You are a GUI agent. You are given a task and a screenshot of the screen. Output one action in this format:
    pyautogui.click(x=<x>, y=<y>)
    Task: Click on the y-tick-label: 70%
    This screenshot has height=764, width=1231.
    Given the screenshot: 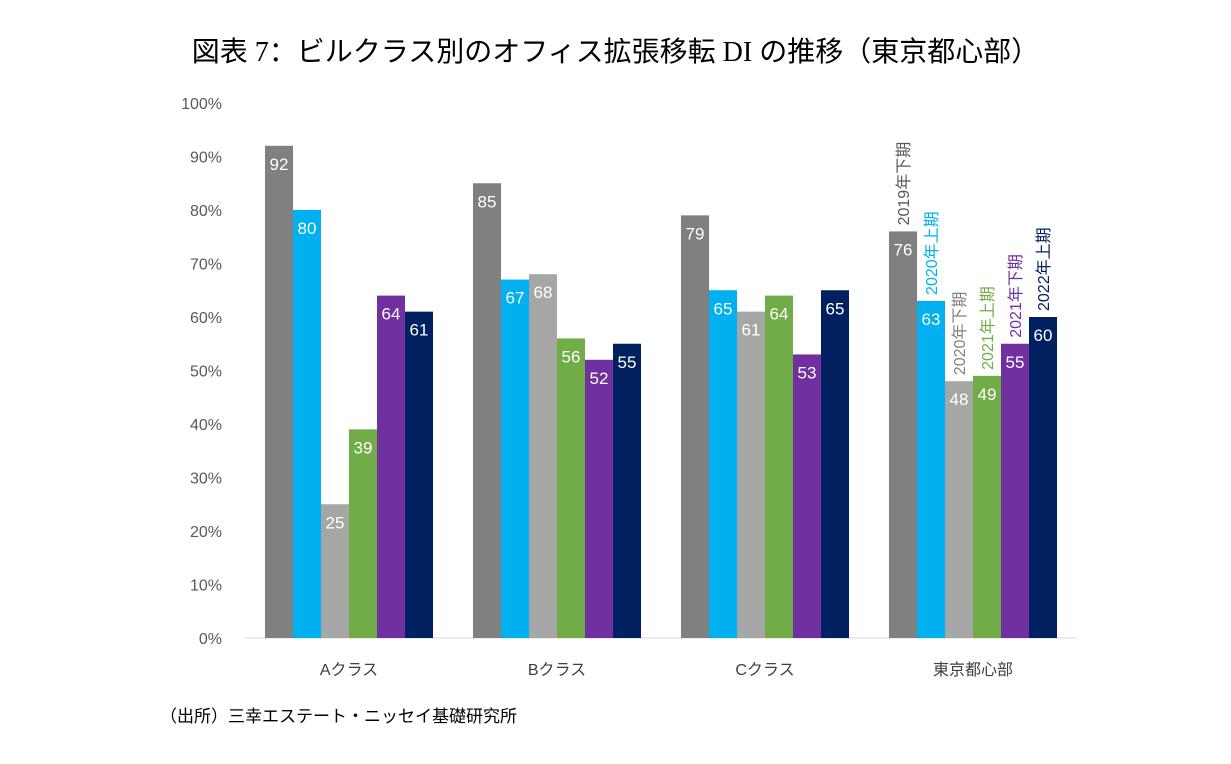 What is the action you would take?
    pyautogui.click(x=206, y=265)
    